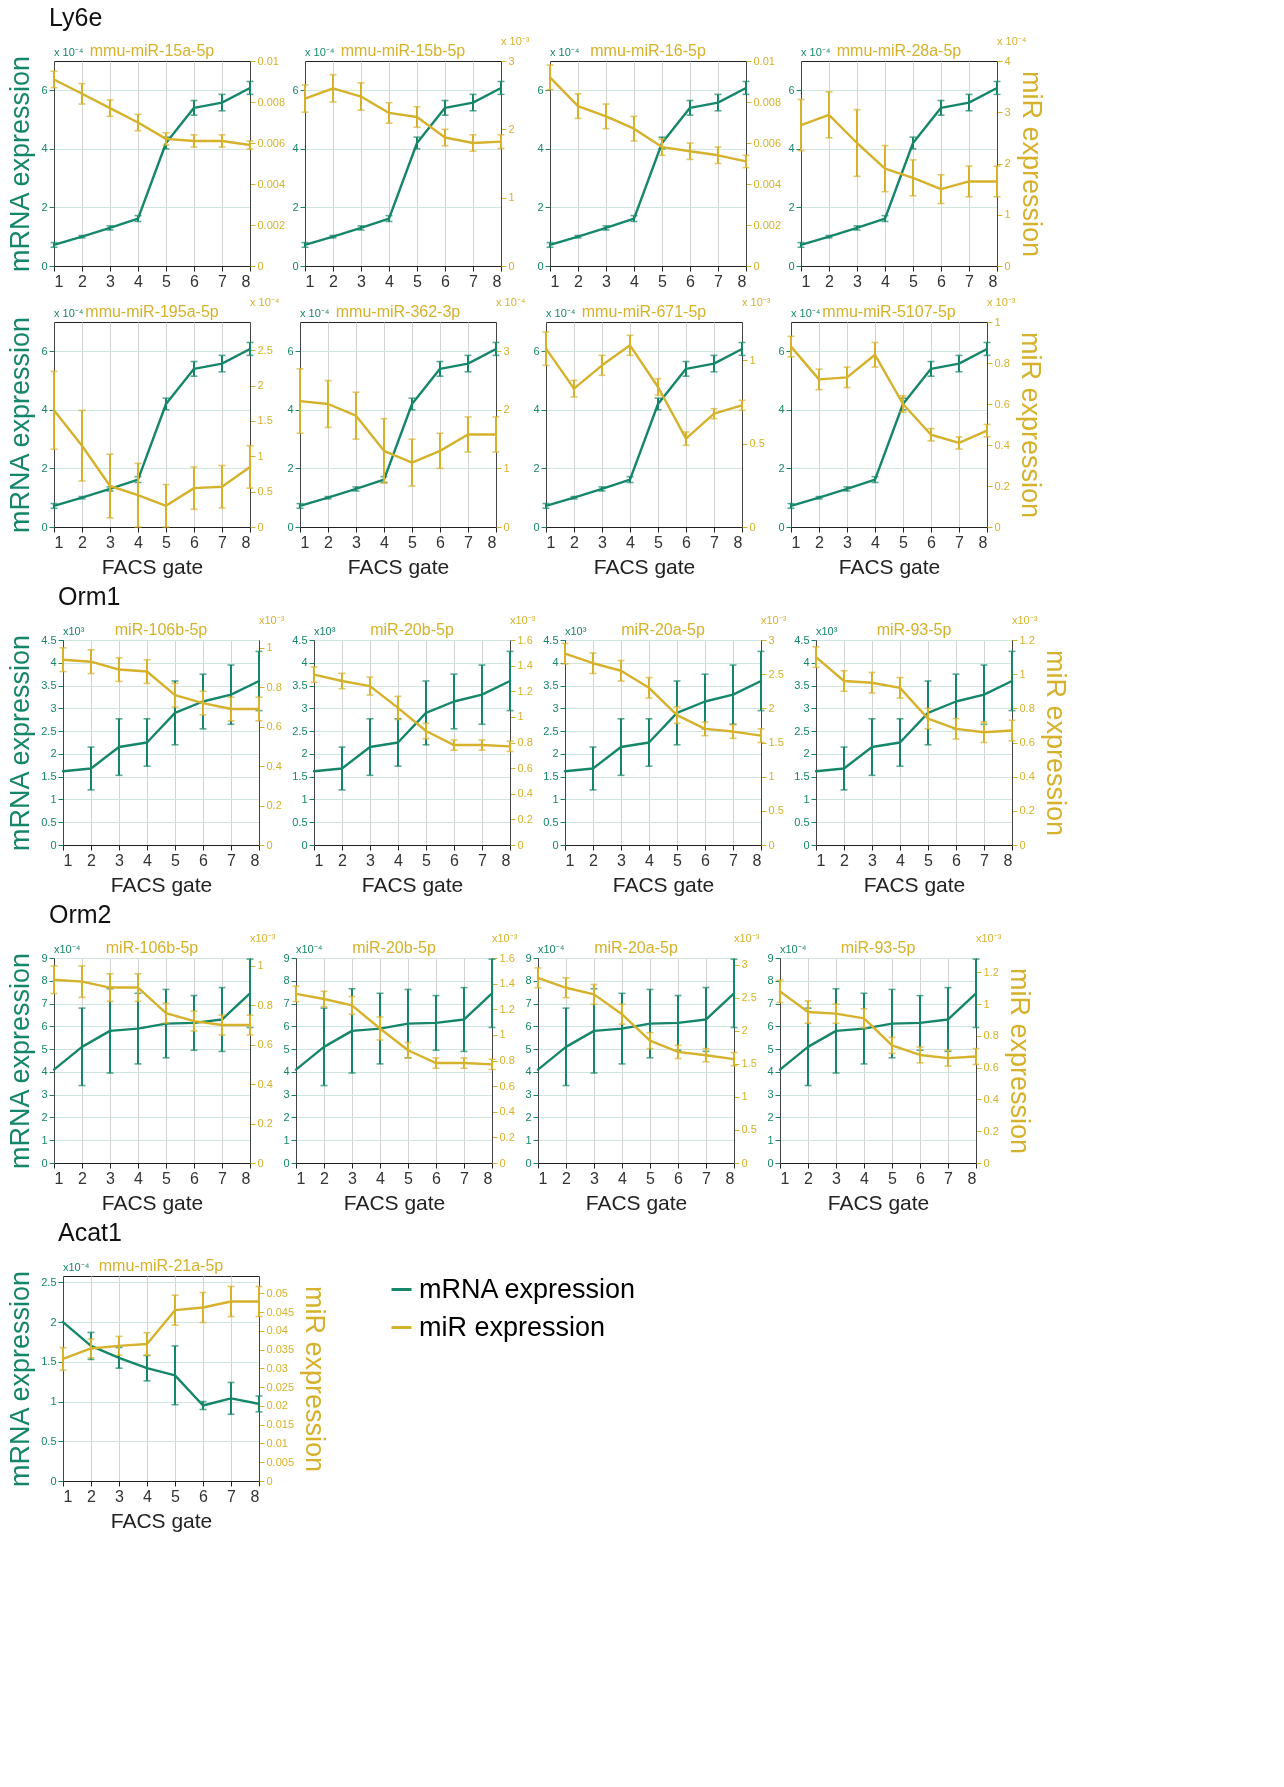 The image size is (1284, 1787). What do you see at coordinates (889, 311) in the screenshot?
I see `chart-title: mmu-miR-5107-5p` at bounding box center [889, 311].